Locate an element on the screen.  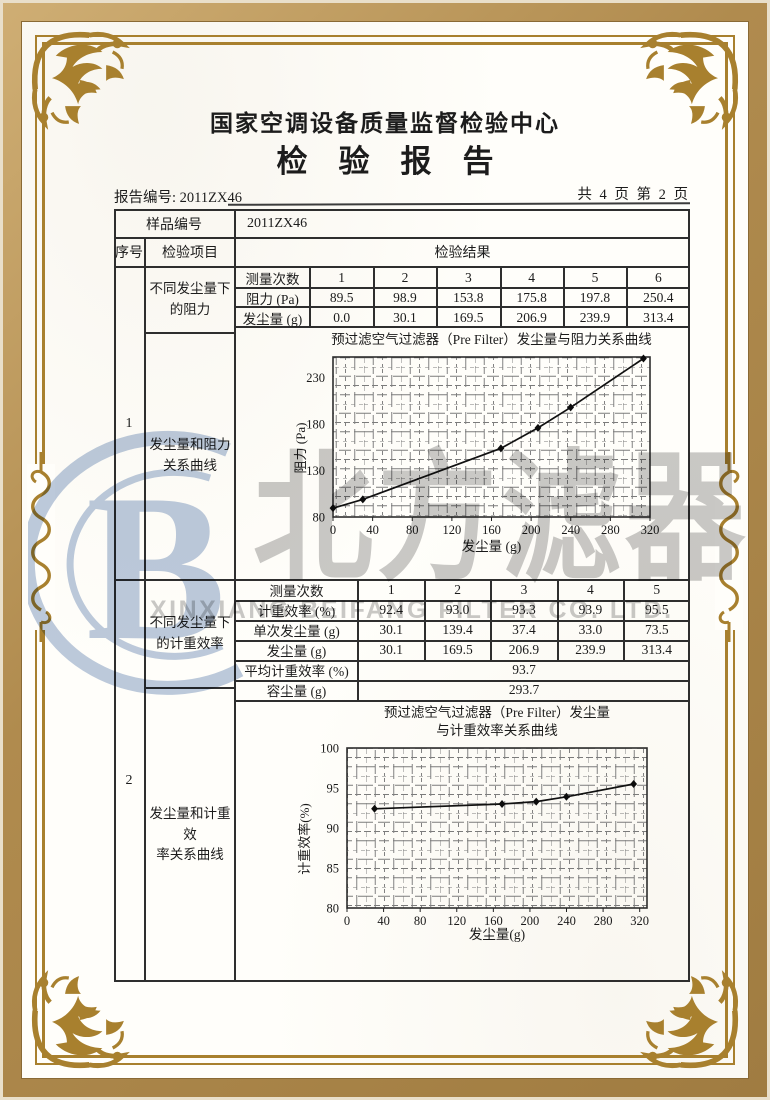
table-cell: 93.3 is located at coordinates (524, 609).